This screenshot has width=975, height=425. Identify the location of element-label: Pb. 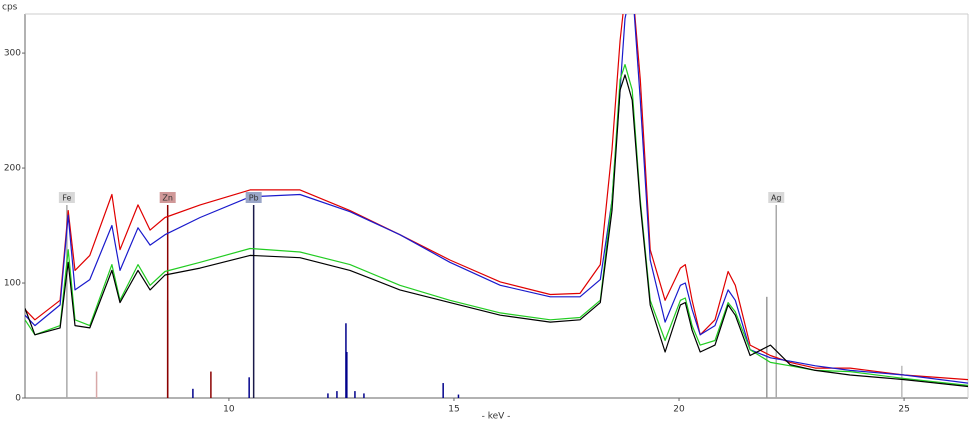
(254, 198).